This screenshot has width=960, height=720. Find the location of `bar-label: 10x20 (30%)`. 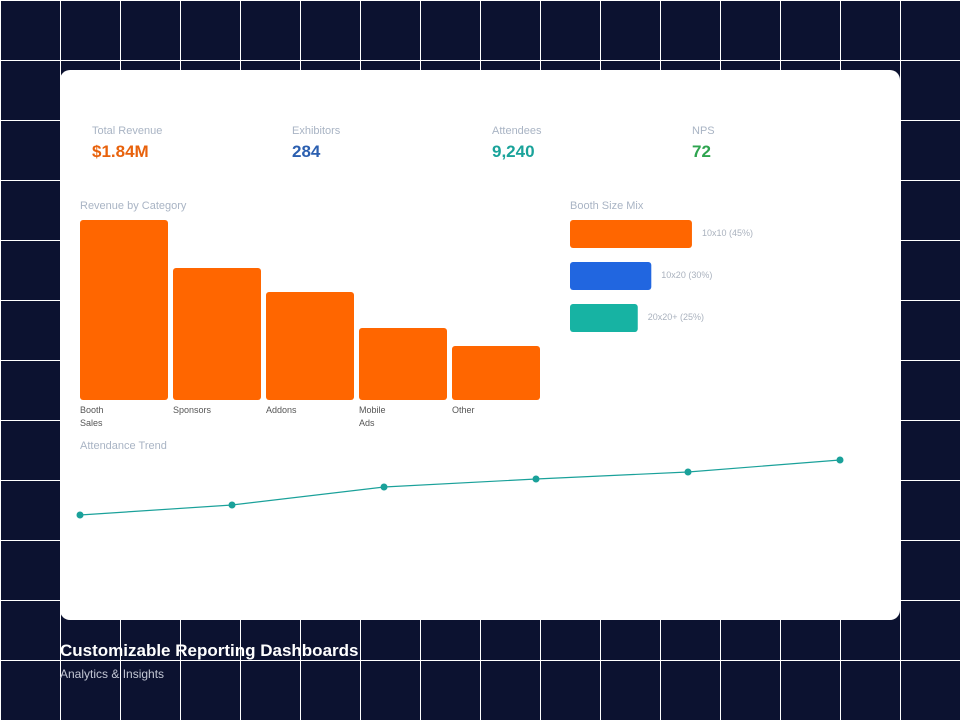

bar-label: 10x20 (30%) is located at coordinates (687, 275).